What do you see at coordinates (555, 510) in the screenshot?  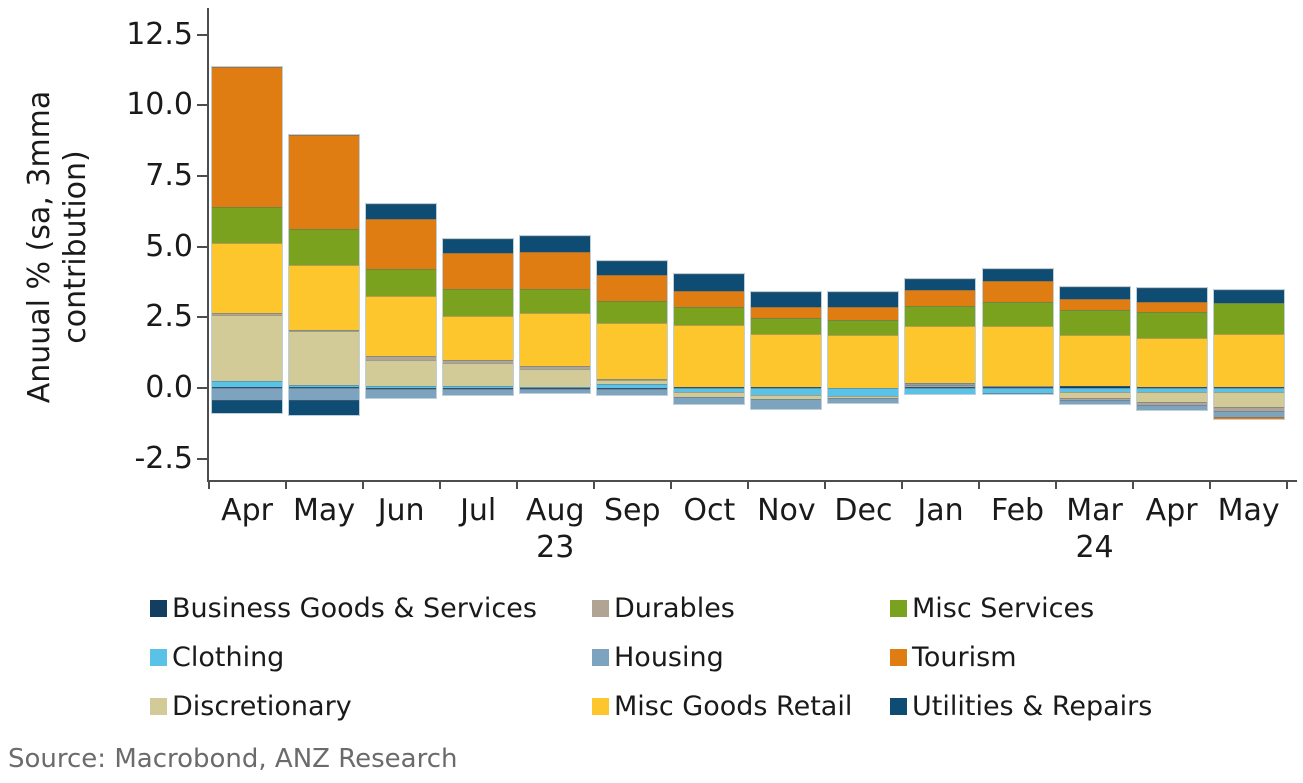 I see `x-axis-month-label: Aug` at bounding box center [555, 510].